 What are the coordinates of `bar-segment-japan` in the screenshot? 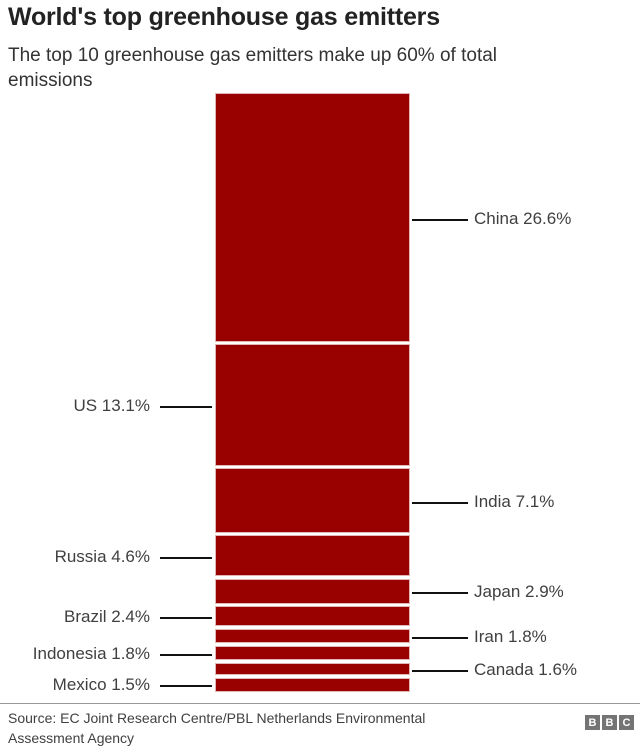 It's located at (312, 591).